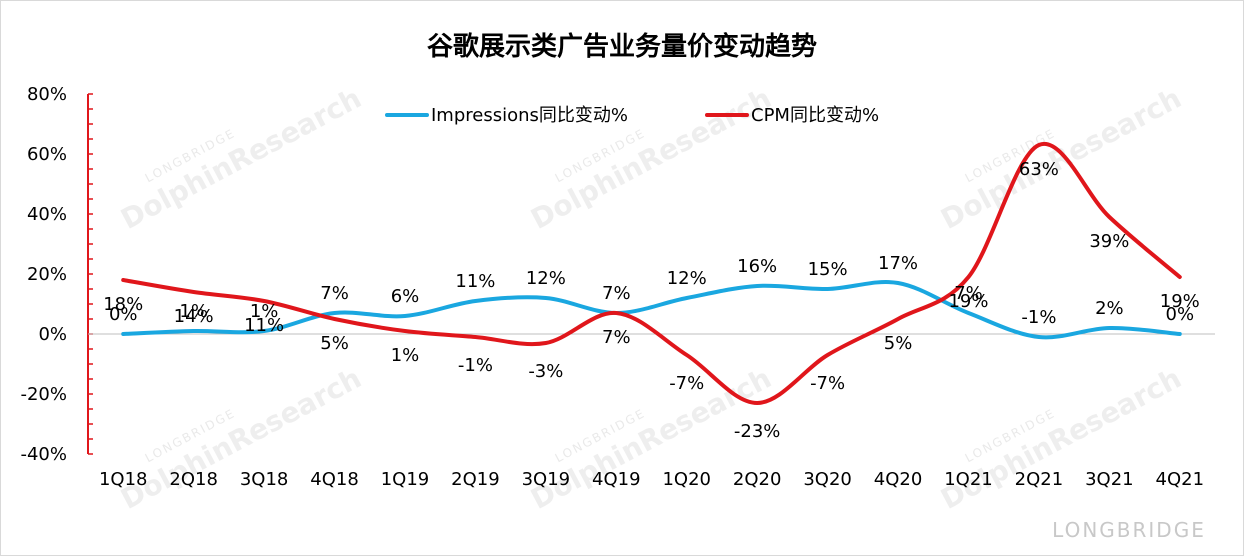 The width and height of the screenshot is (1244, 556). What do you see at coordinates (43, 394) in the screenshot?
I see `y-tick-label: -20%` at bounding box center [43, 394].